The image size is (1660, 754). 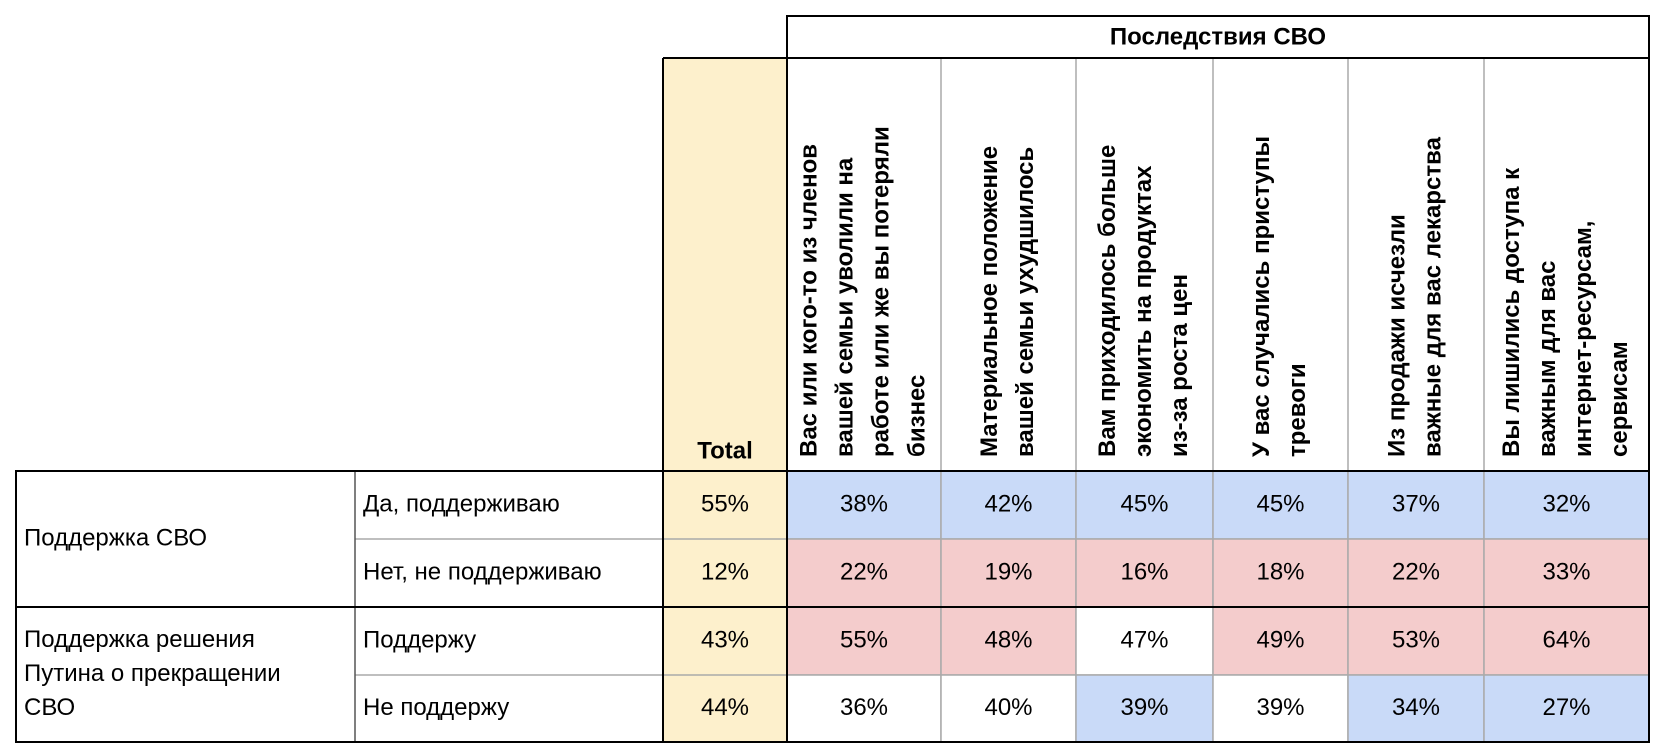 I want to click on column-header: Из продажи исчезли, so click(x=1396, y=335).